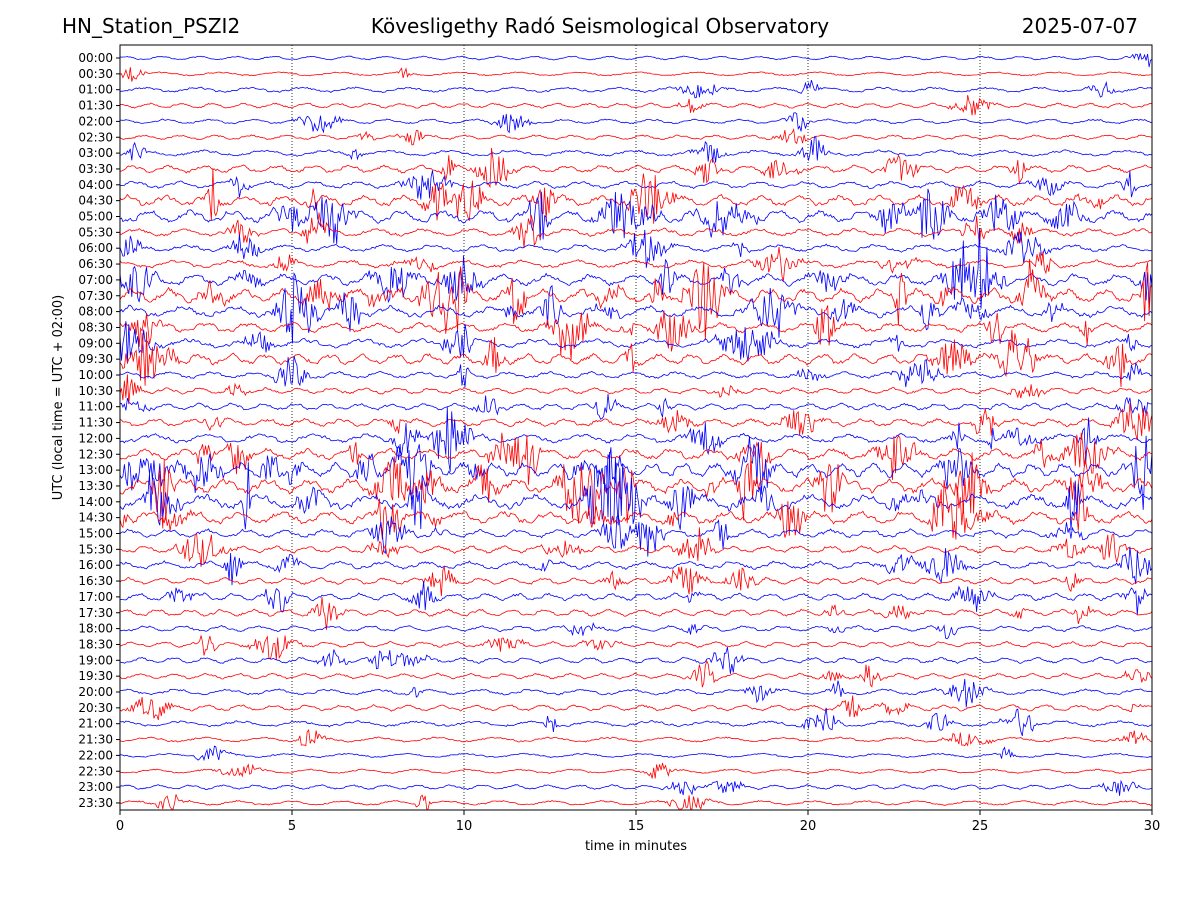 The width and height of the screenshot is (1200, 900). I want to click on y-tick-label: 05:00, so click(95, 217).